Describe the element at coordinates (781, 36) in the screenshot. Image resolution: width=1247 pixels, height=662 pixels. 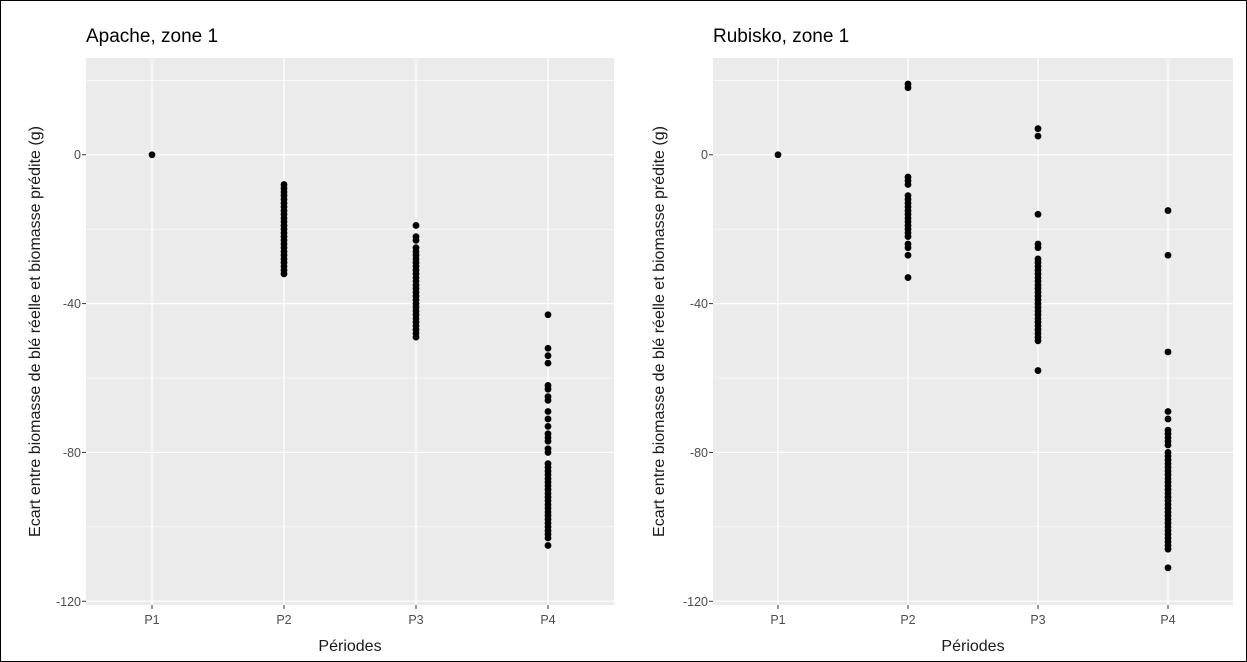
I see `chart-title: Rubisko, zone 1` at that location.